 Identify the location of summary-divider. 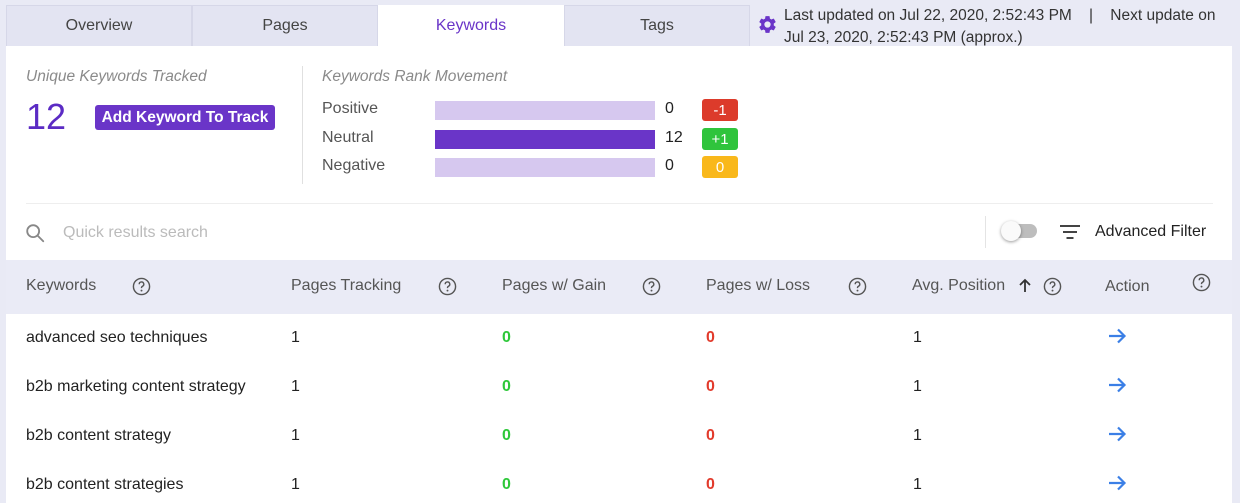
(302, 125).